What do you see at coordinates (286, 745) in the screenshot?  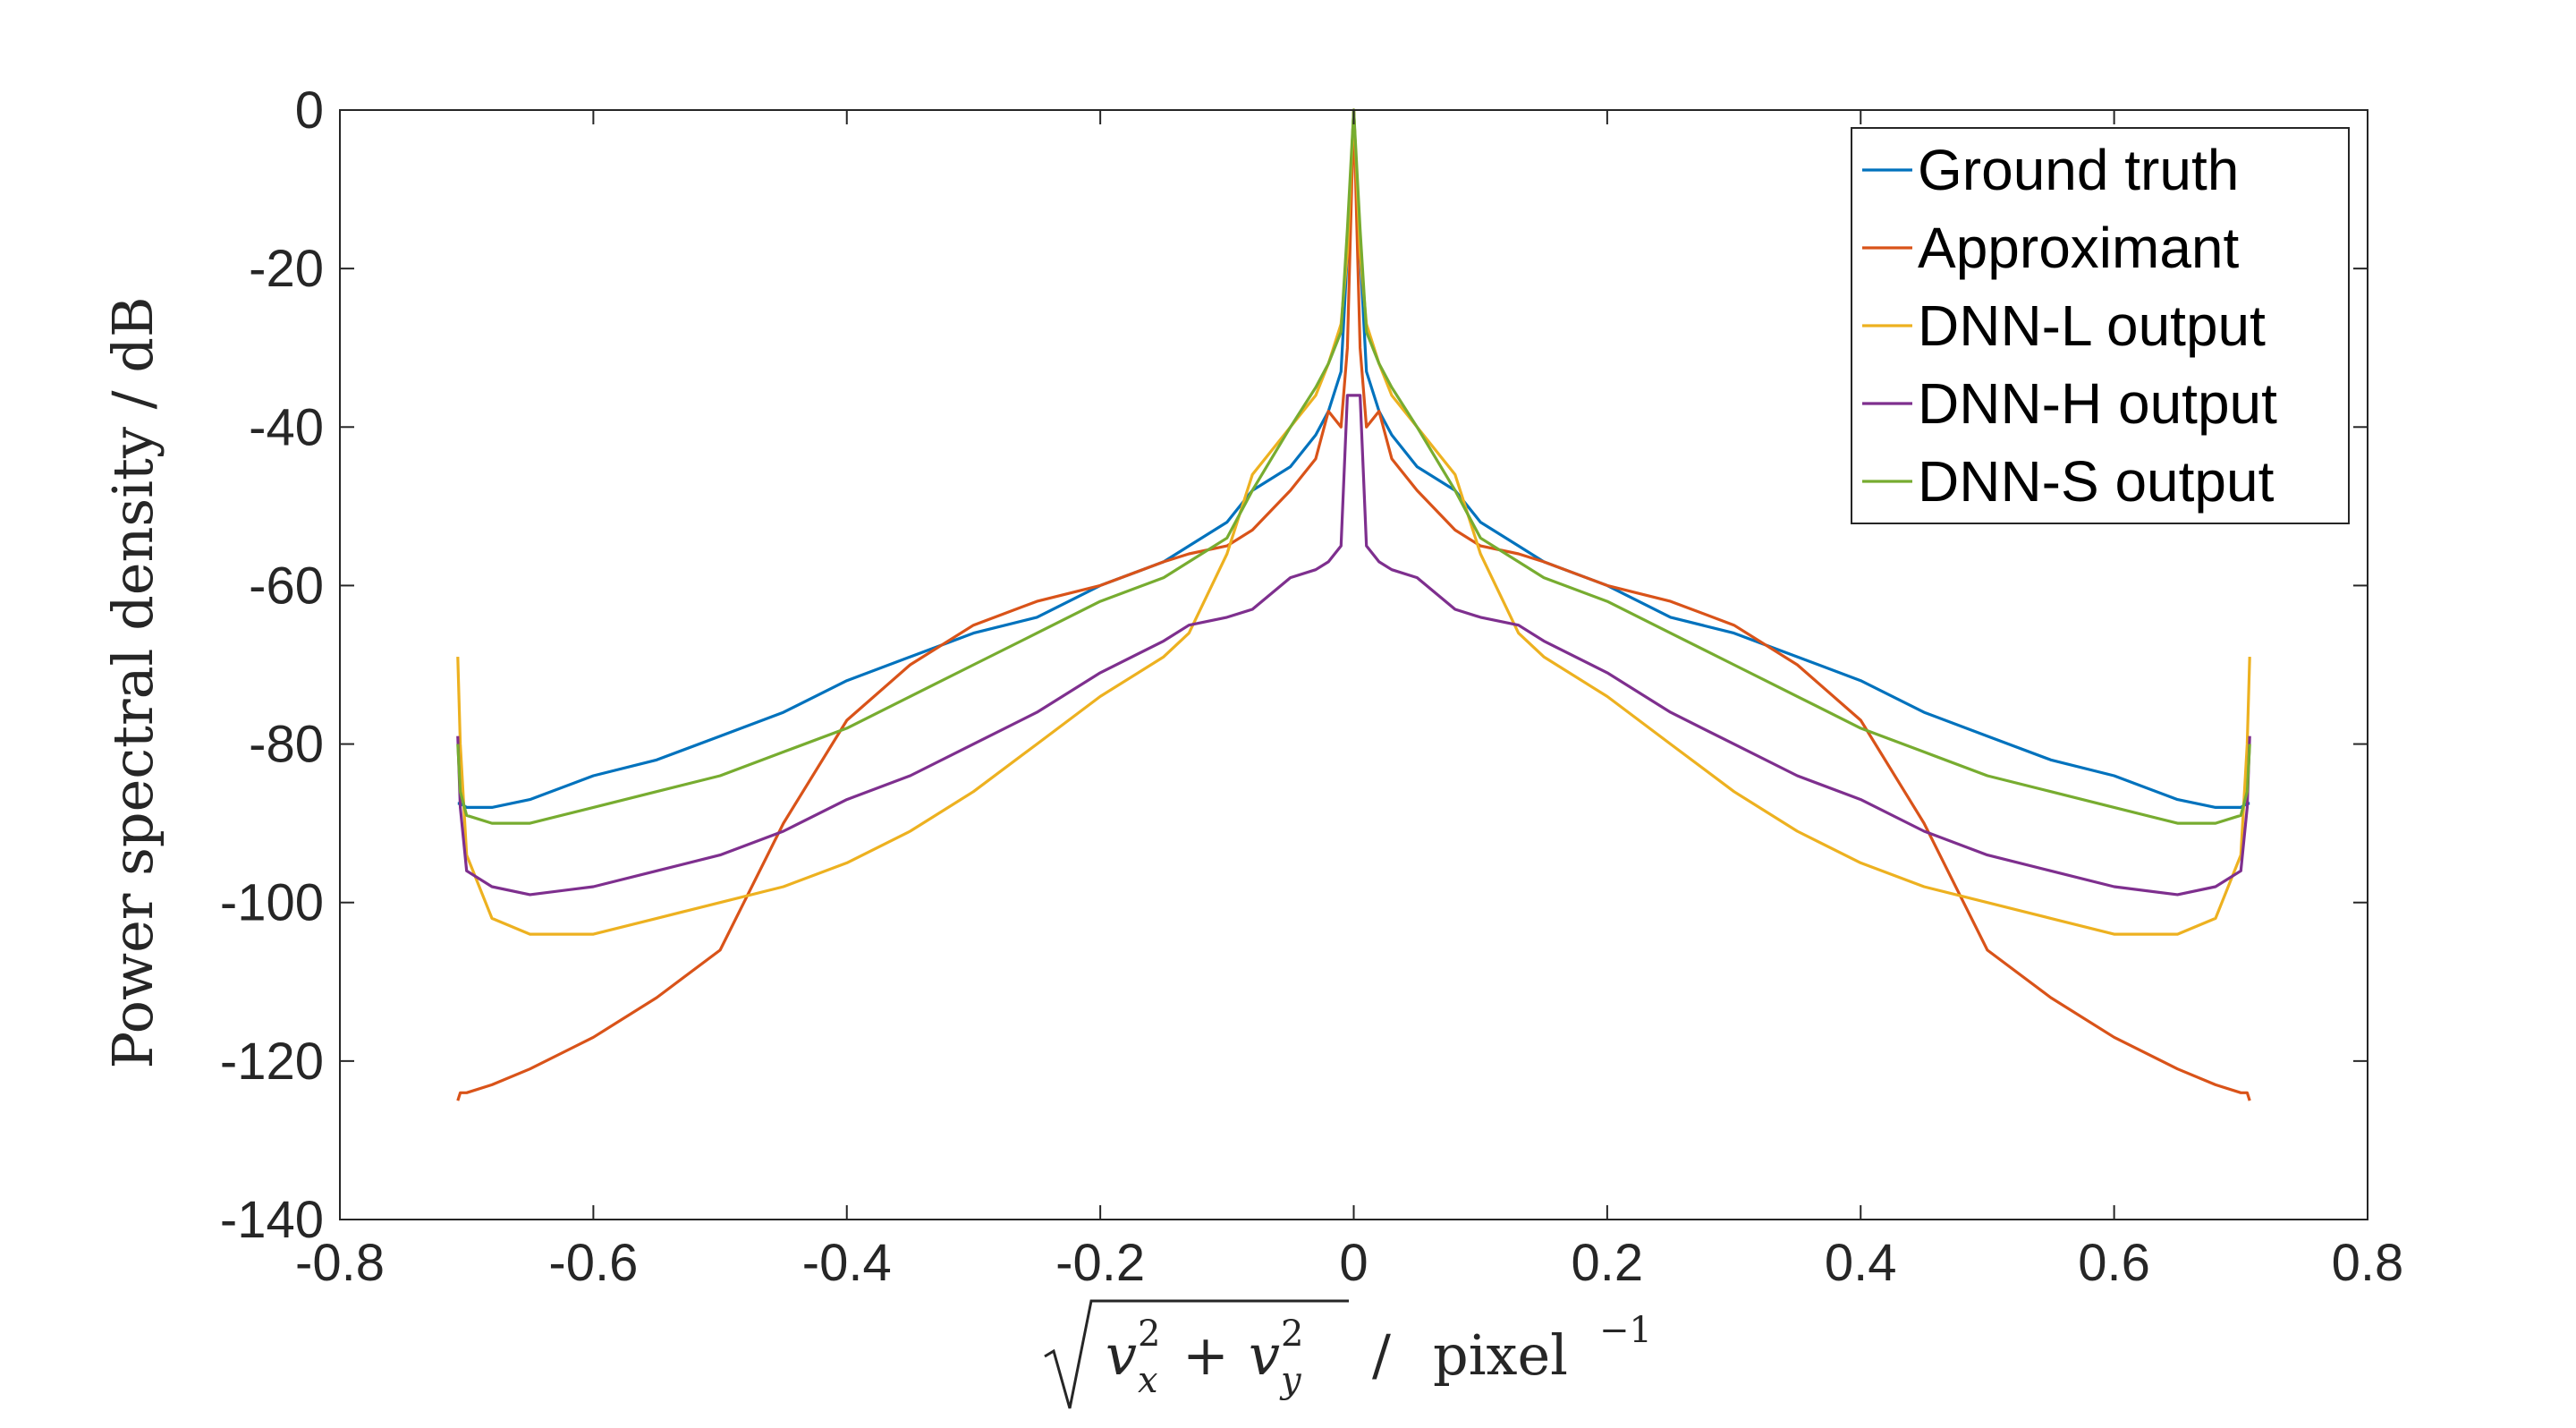 I see `y-tick-label: -80` at bounding box center [286, 745].